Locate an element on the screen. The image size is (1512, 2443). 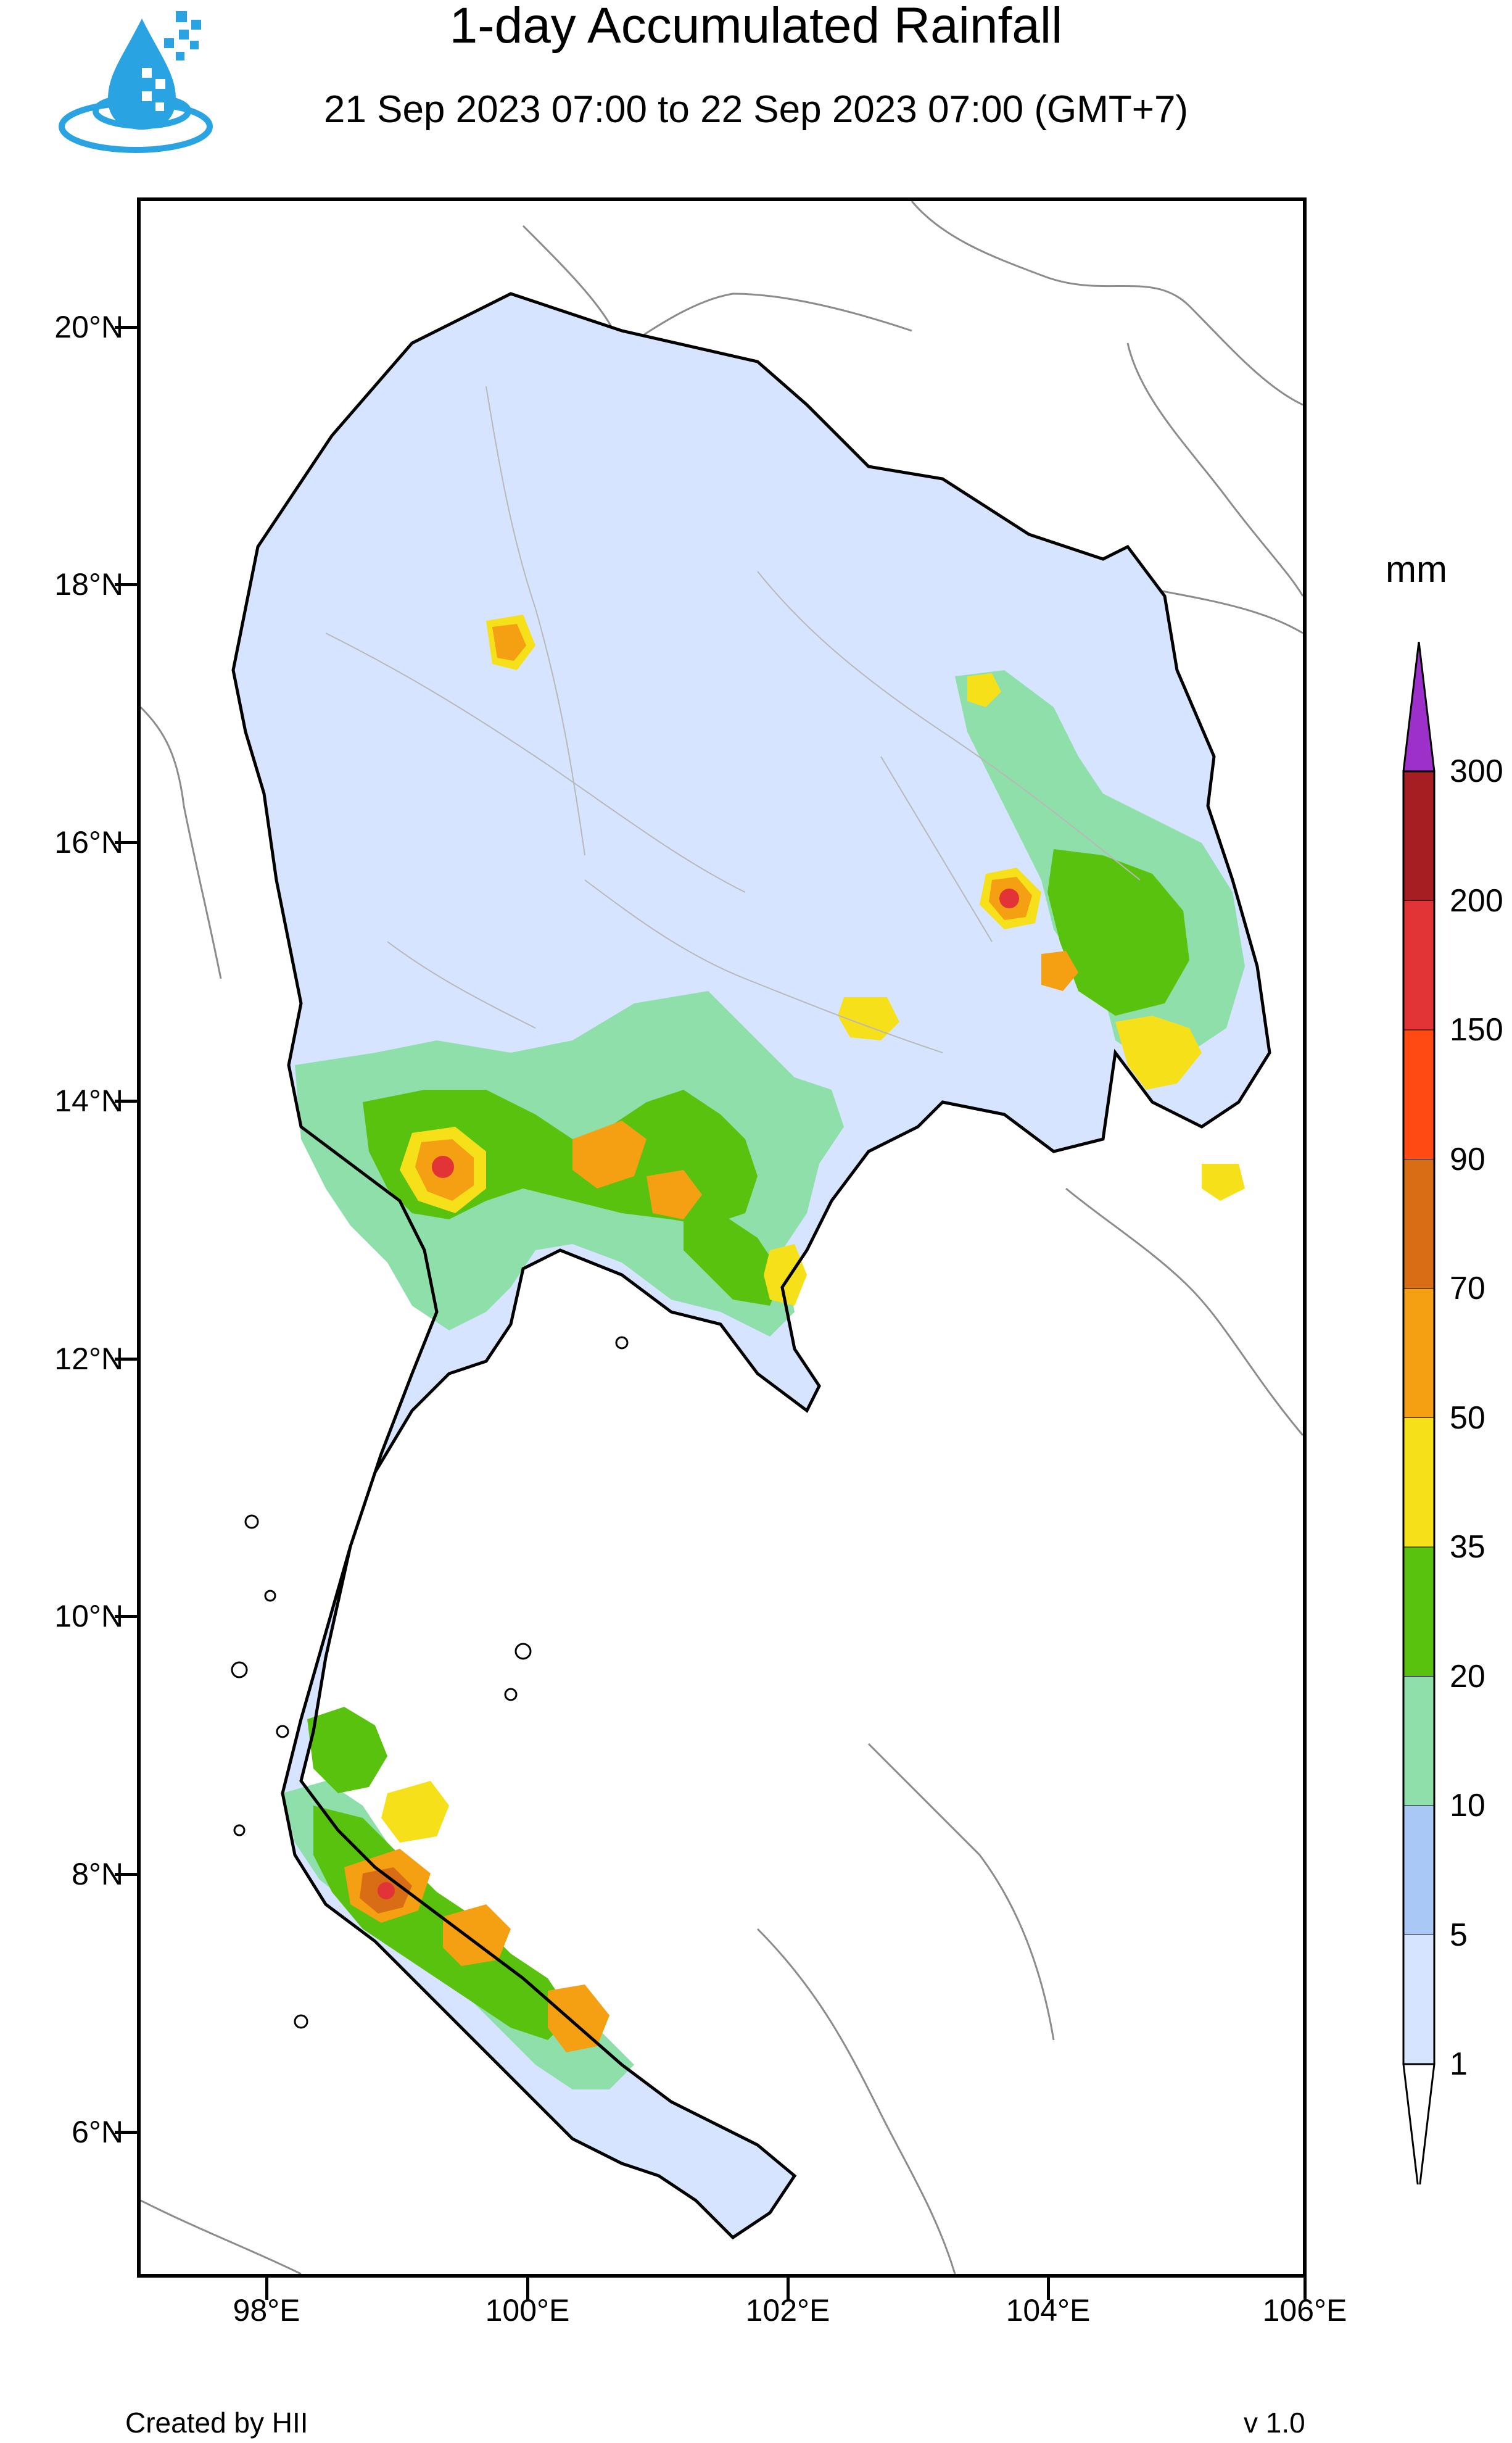
credit-text: Created by HII is located at coordinates (216, 2423).